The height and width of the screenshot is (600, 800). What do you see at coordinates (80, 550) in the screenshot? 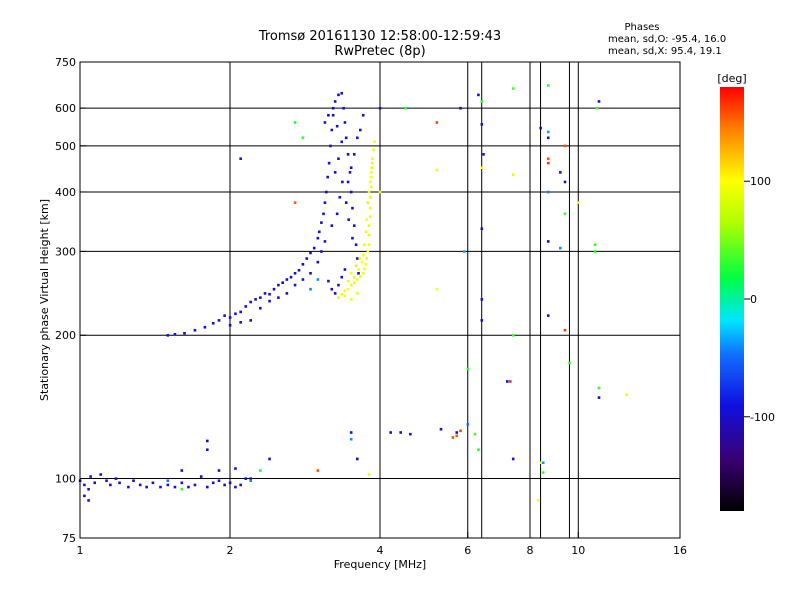
I see `x-tick-label: 1` at bounding box center [80, 550].